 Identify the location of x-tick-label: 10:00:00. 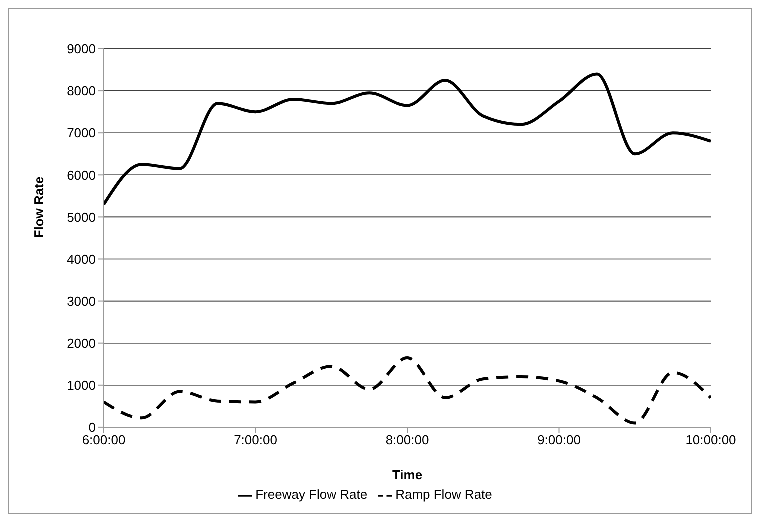
(711, 440).